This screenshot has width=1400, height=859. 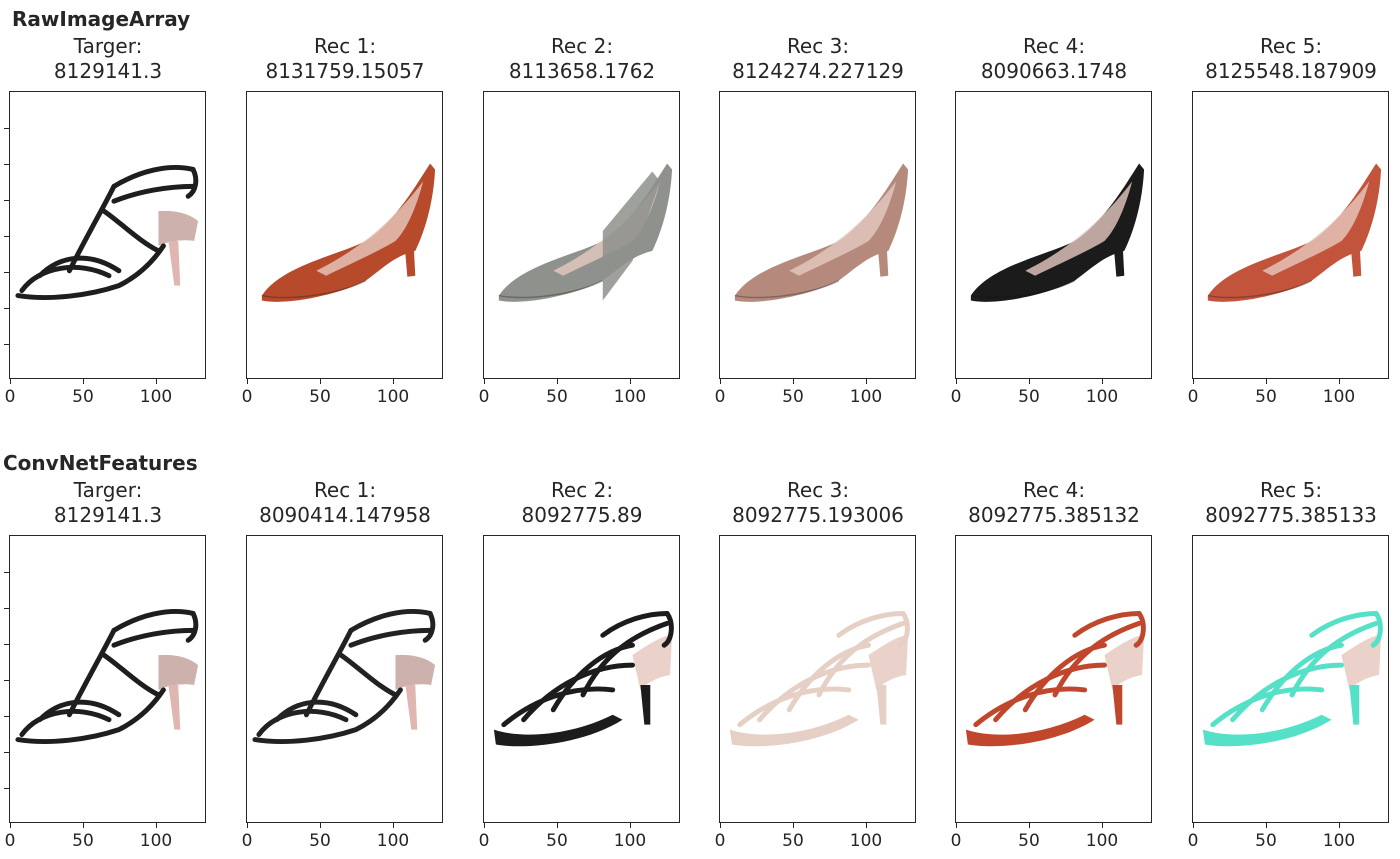 What do you see at coordinates (108, 59) in the screenshot?
I see `panel-title: Targer: 8129141.3` at bounding box center [108, 59].